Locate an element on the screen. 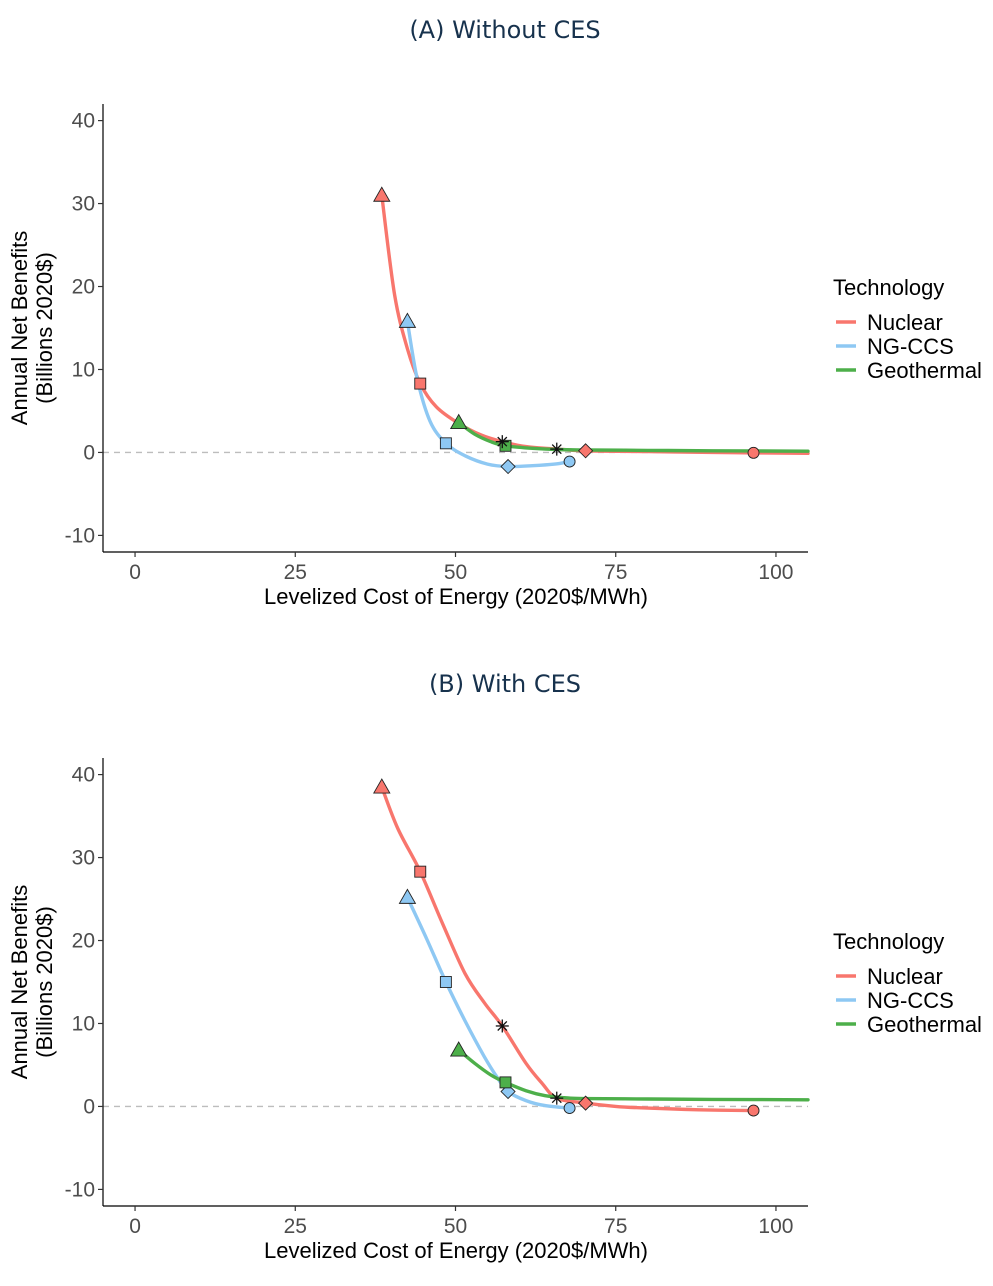 The height and width of the screenshot is (1286, 993). panel-b-x-tick-label: 0 is located at coordinates (135, 1226).